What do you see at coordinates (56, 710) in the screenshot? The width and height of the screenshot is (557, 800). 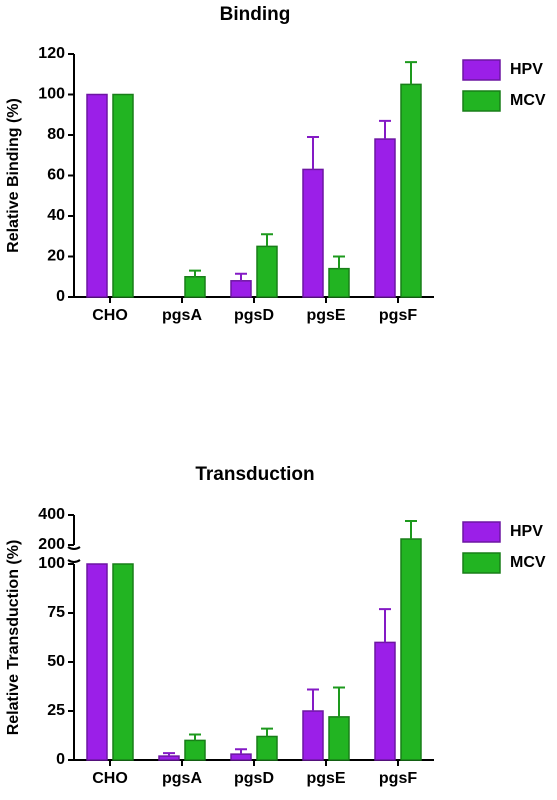 I see `y-tick-label: 25` at bounding box center [56, 710].